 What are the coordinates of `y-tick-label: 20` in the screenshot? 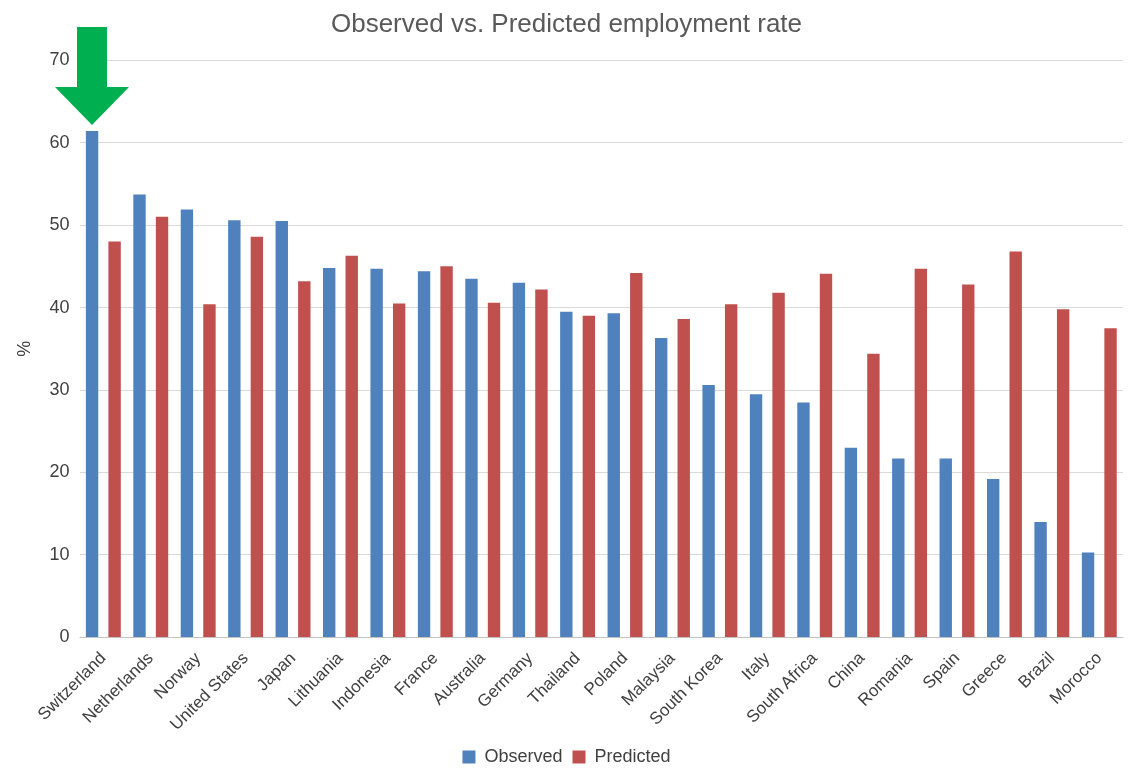 It's located at (59, 471).